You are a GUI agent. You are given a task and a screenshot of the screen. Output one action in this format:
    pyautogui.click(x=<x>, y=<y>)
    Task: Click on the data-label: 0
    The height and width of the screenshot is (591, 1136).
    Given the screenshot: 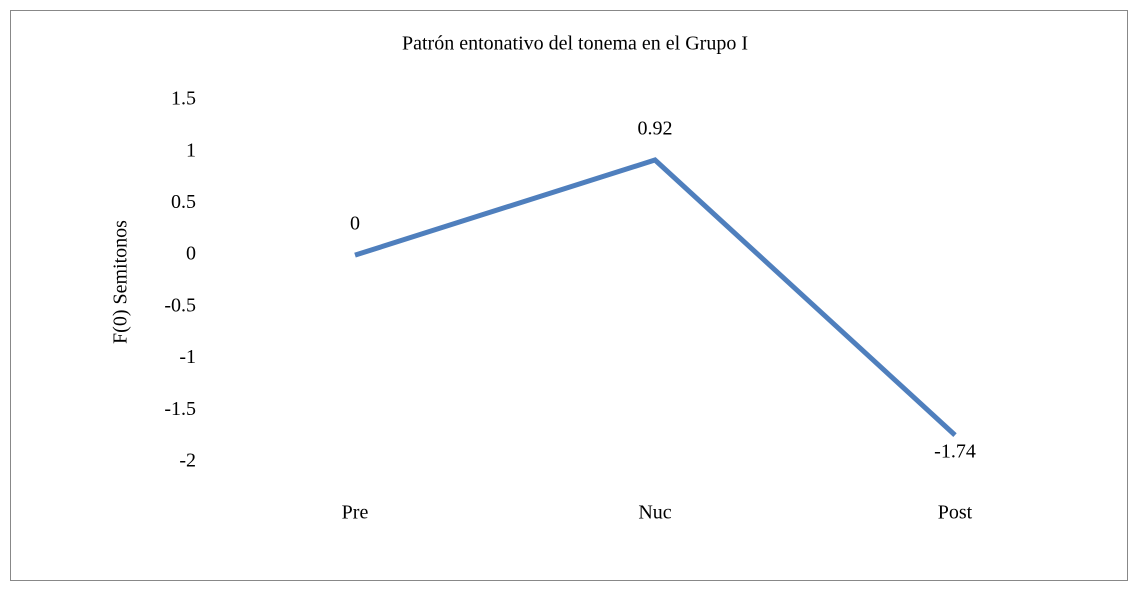 What is the action you would take?
    pyautogui.click(x=355, y=224)
    